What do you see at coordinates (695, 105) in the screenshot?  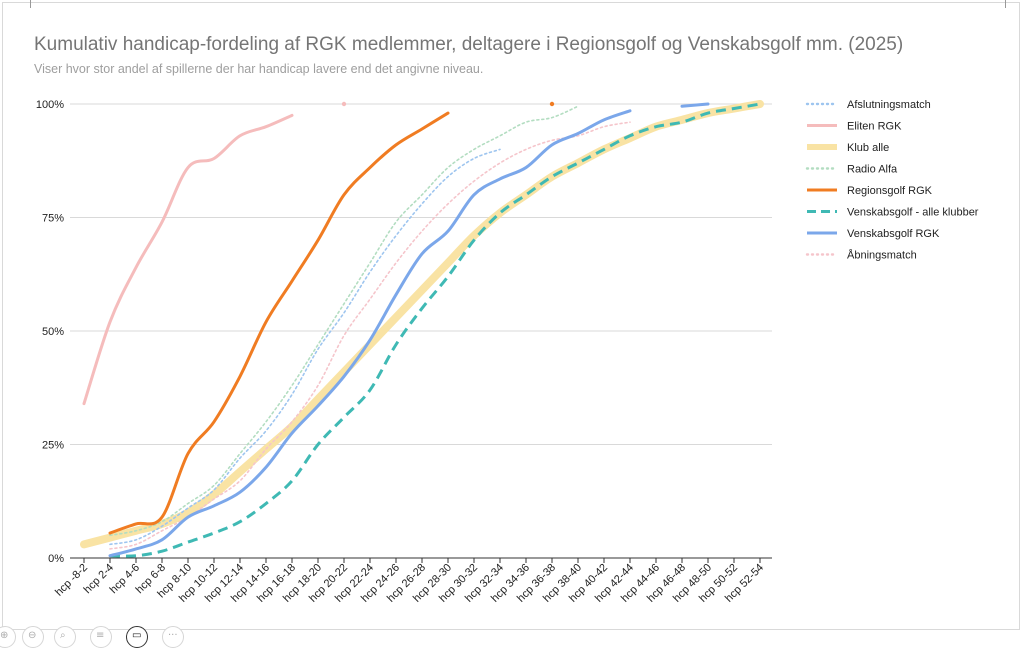 I see `series-line-venskabsgolf-rgk` at bounding box center [695, 105].